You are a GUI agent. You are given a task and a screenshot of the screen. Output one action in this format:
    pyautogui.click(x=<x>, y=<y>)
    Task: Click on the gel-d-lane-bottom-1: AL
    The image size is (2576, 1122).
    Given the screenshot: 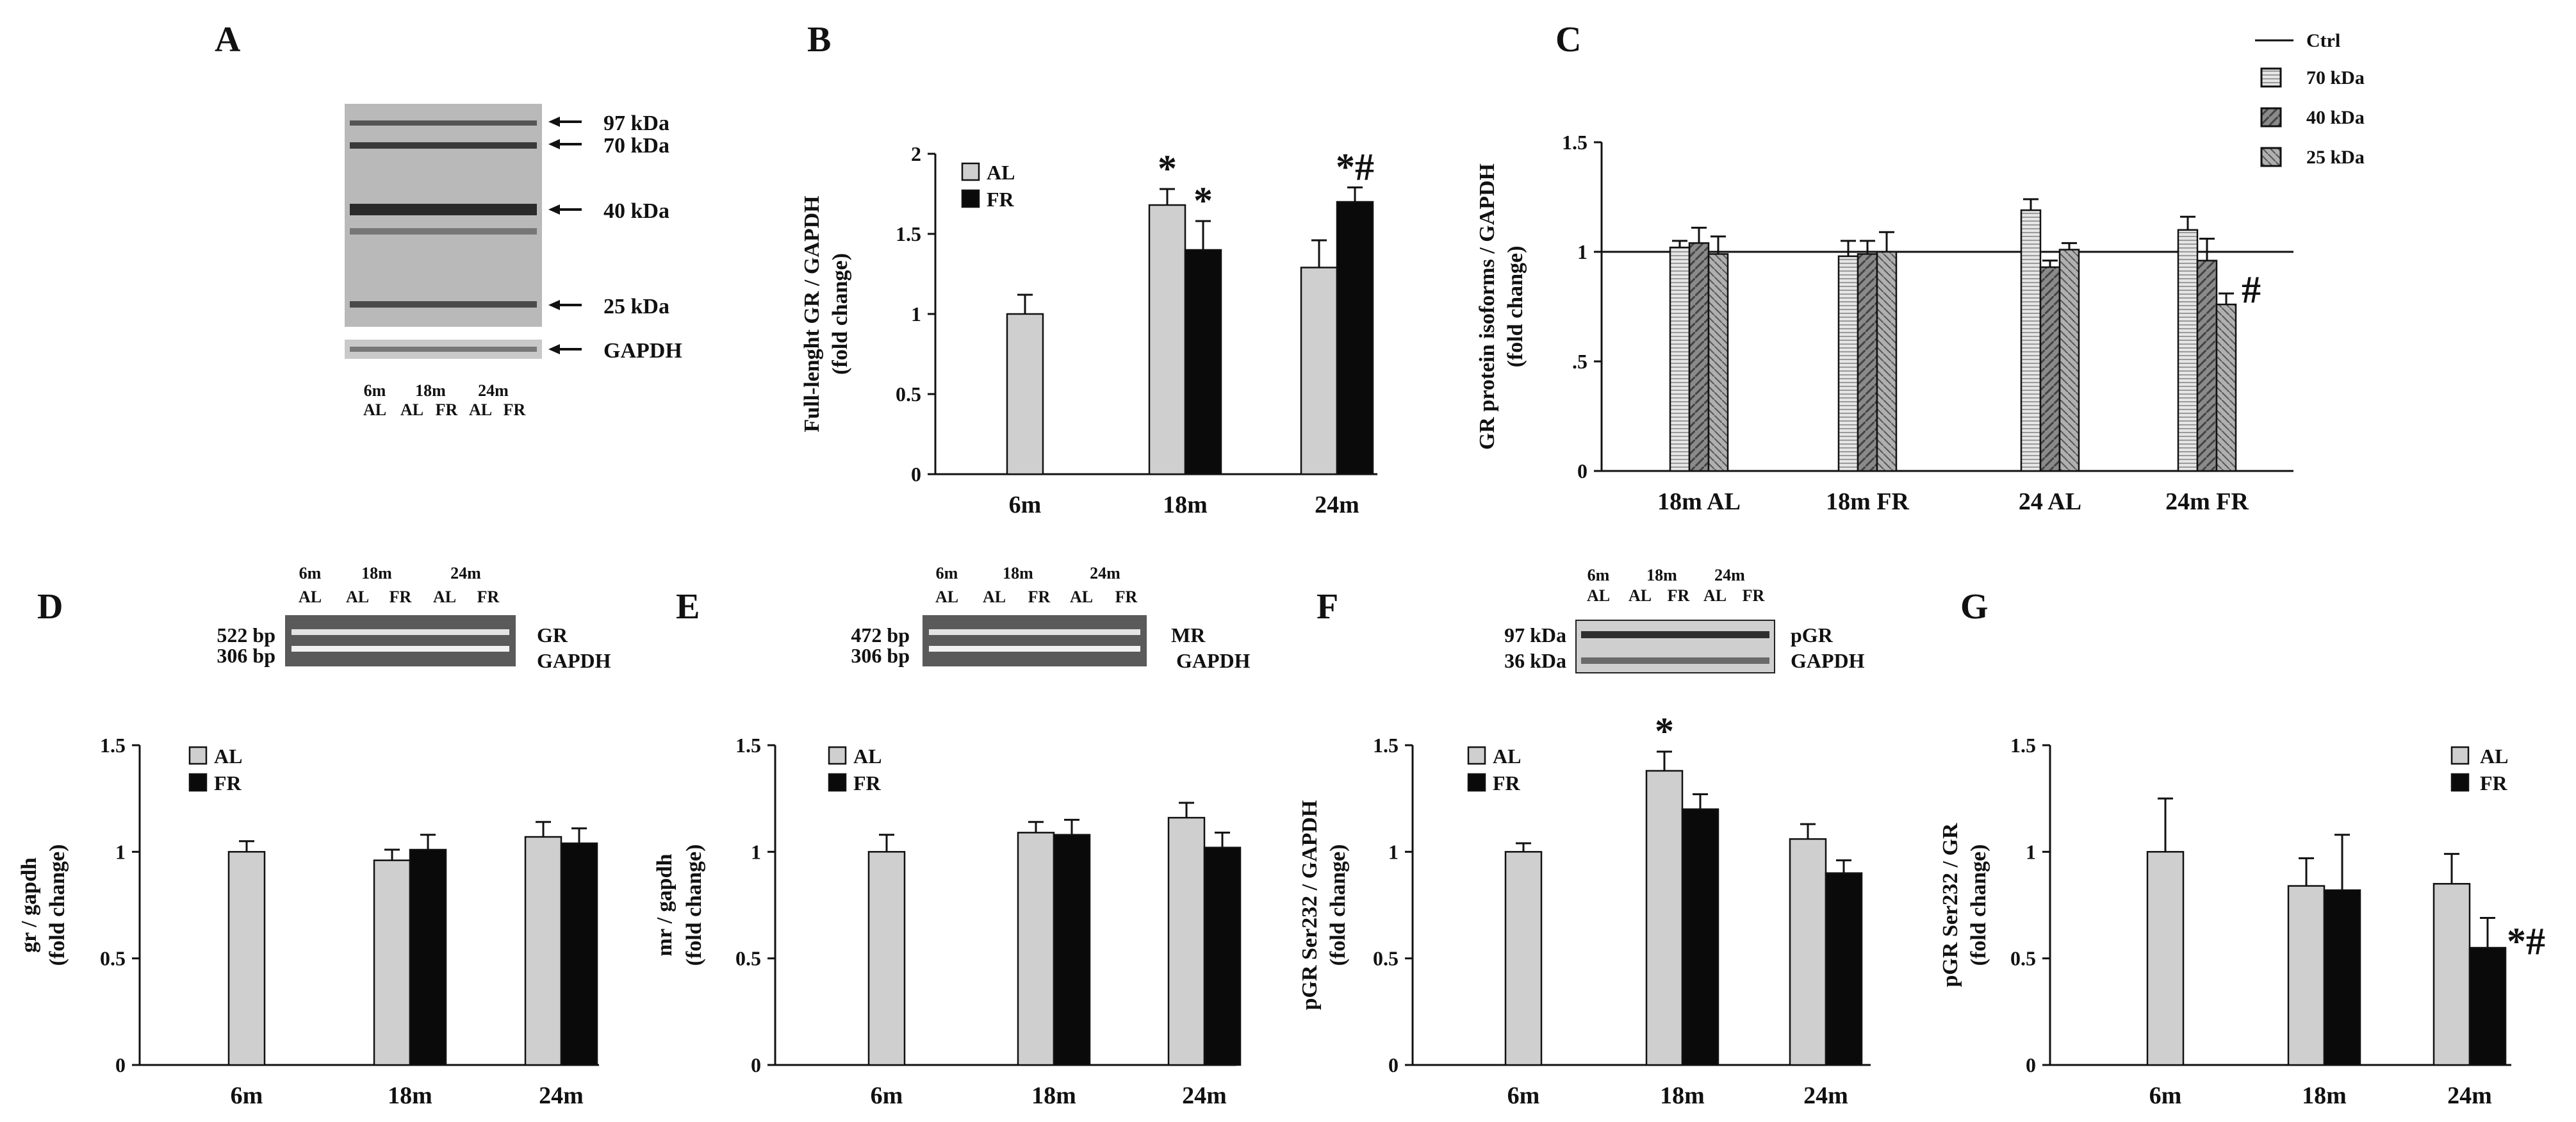 What is the action you would take?
    pyautogui.click(x=310, y=597)
    